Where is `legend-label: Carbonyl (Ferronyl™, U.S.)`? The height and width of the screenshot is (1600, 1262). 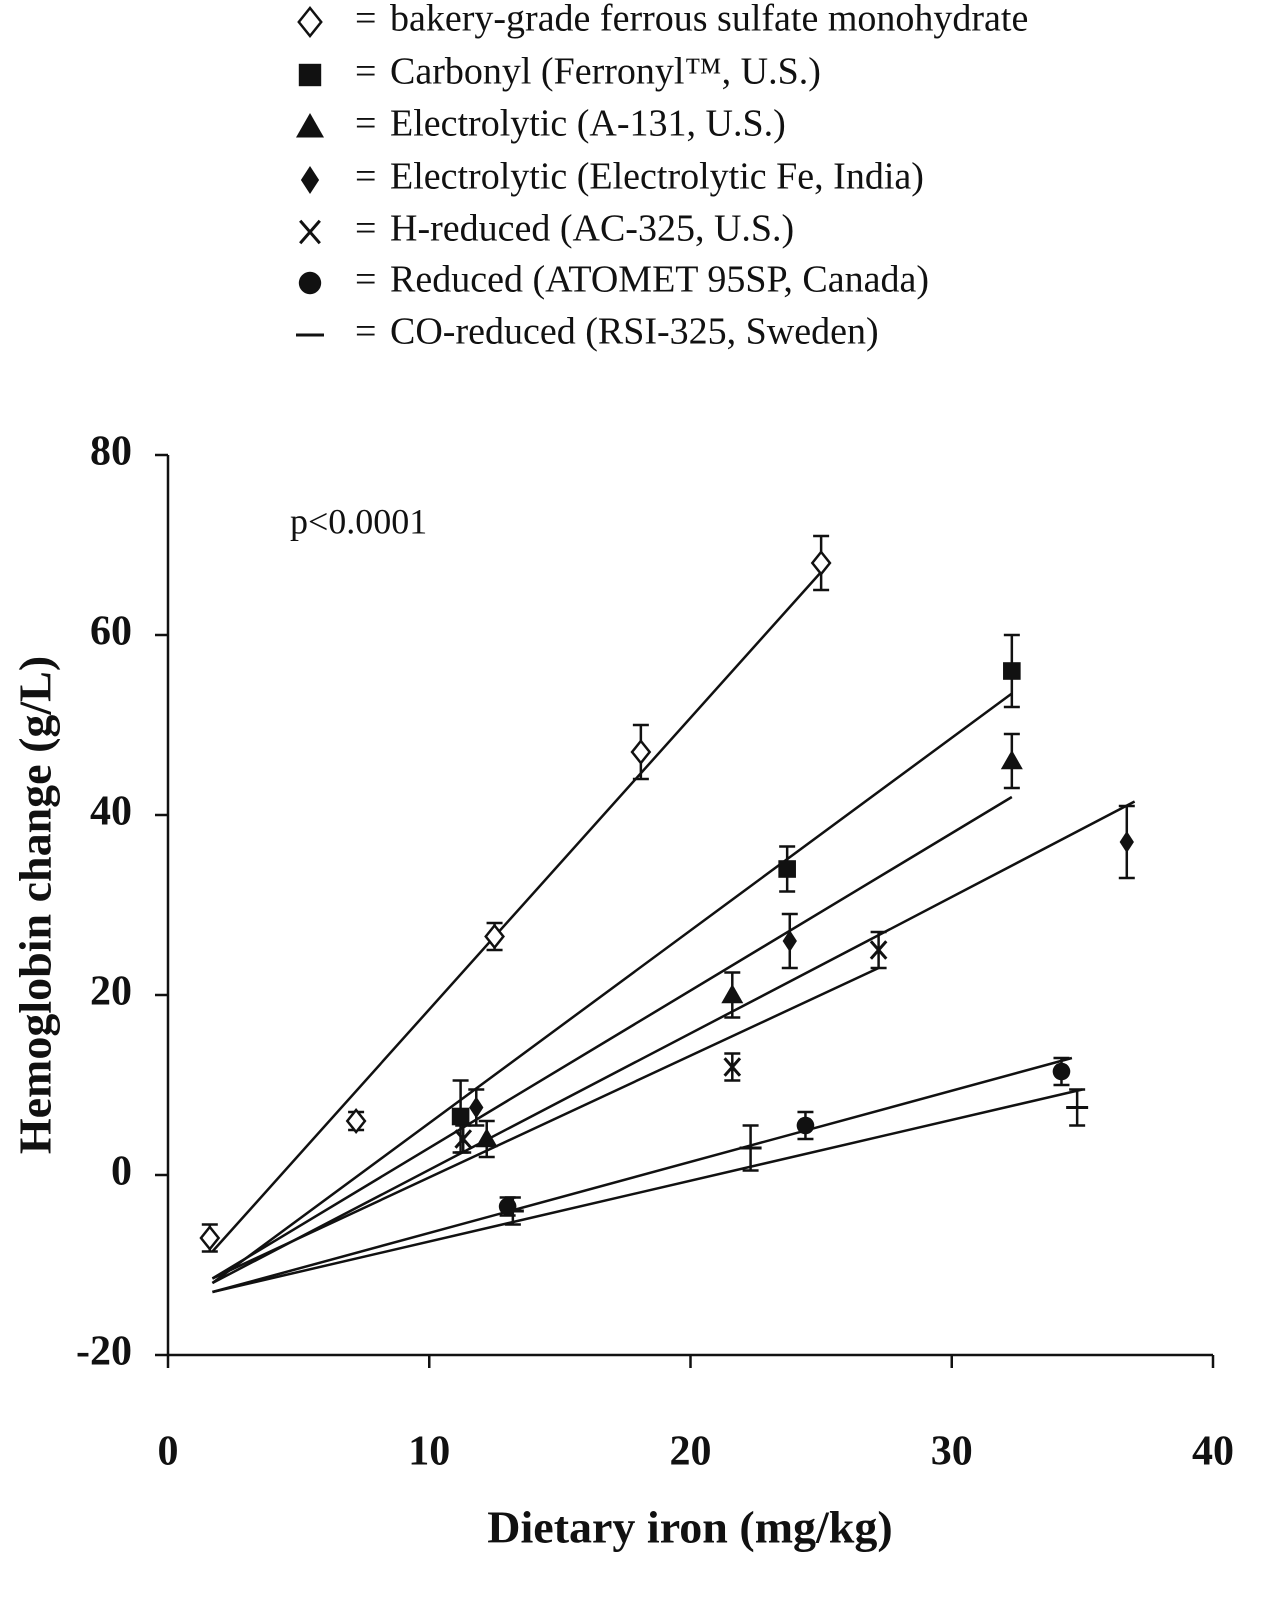 legend-label: Carbonyl (Ferronyl™, U.S.) is located at coordinates (605, 72).